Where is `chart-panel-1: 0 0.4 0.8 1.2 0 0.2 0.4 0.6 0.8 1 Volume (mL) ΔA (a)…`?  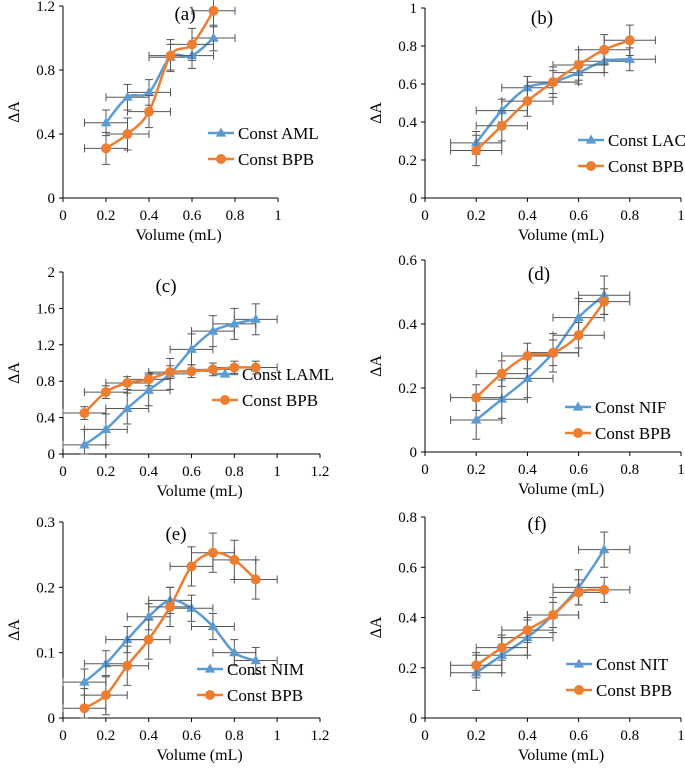
chart-panel-1: 0 0.4 0.8 1.2 0 0.2 0.4 0.6 0.8 1 Volume (mL) ΔA (a)… is located at coordinates (162, 122).